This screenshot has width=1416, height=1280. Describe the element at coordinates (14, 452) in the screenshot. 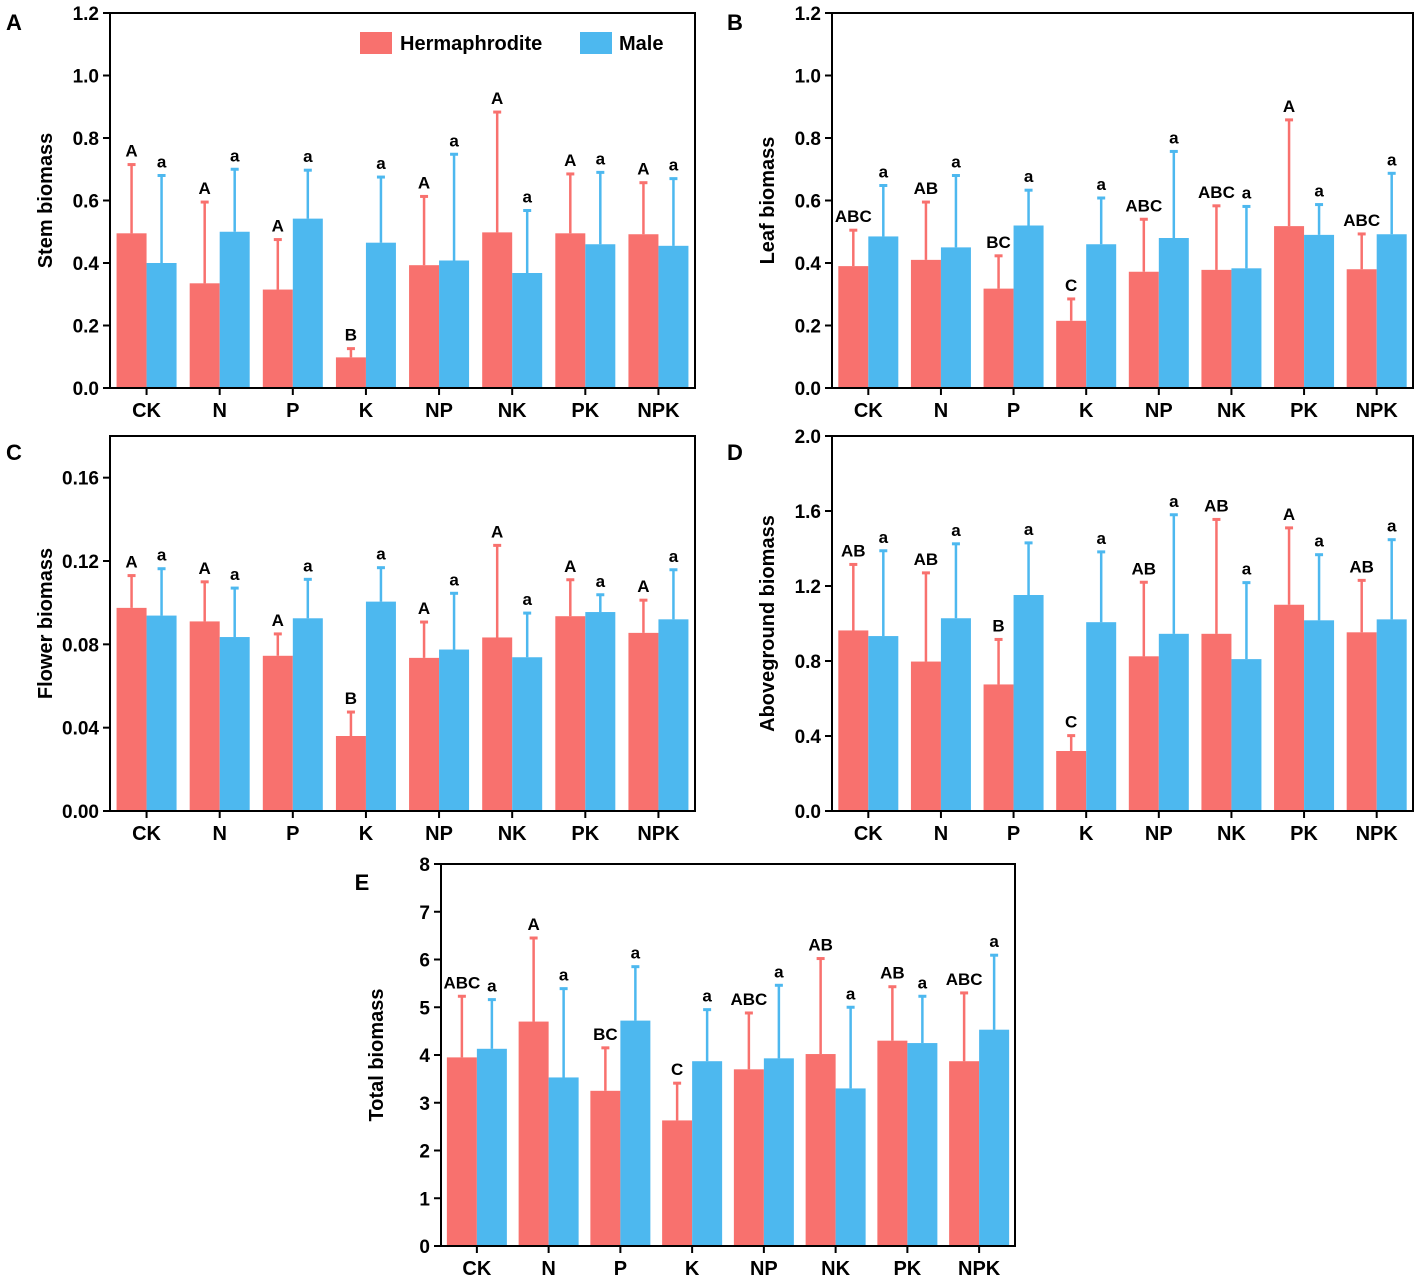

I see `panel-label: C` at that location.